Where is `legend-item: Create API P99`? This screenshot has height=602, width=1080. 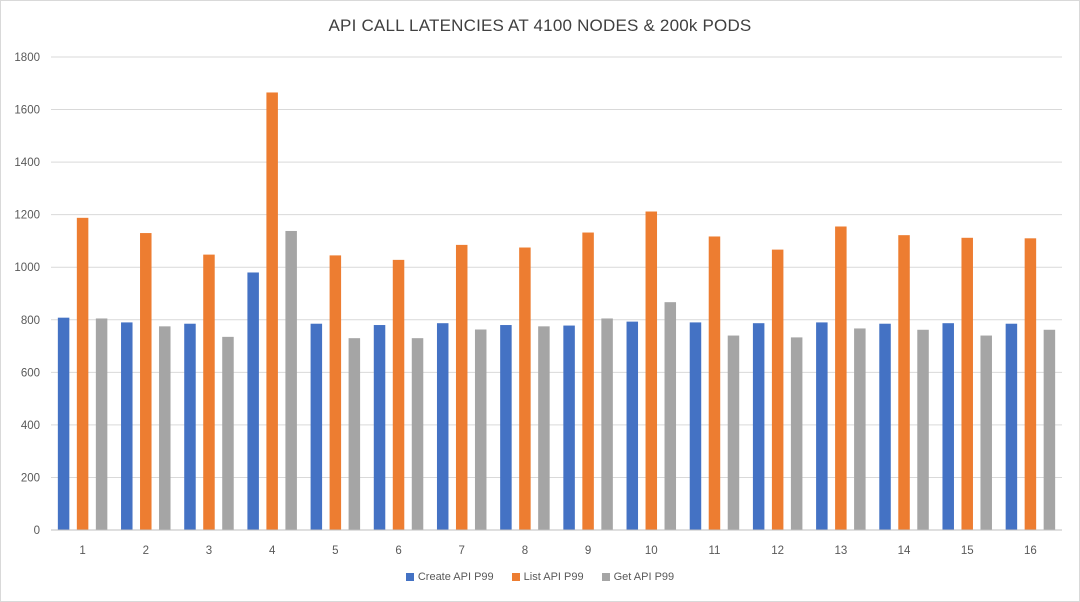 legend-item: Create API P99 is located at coordinates (449, 577).